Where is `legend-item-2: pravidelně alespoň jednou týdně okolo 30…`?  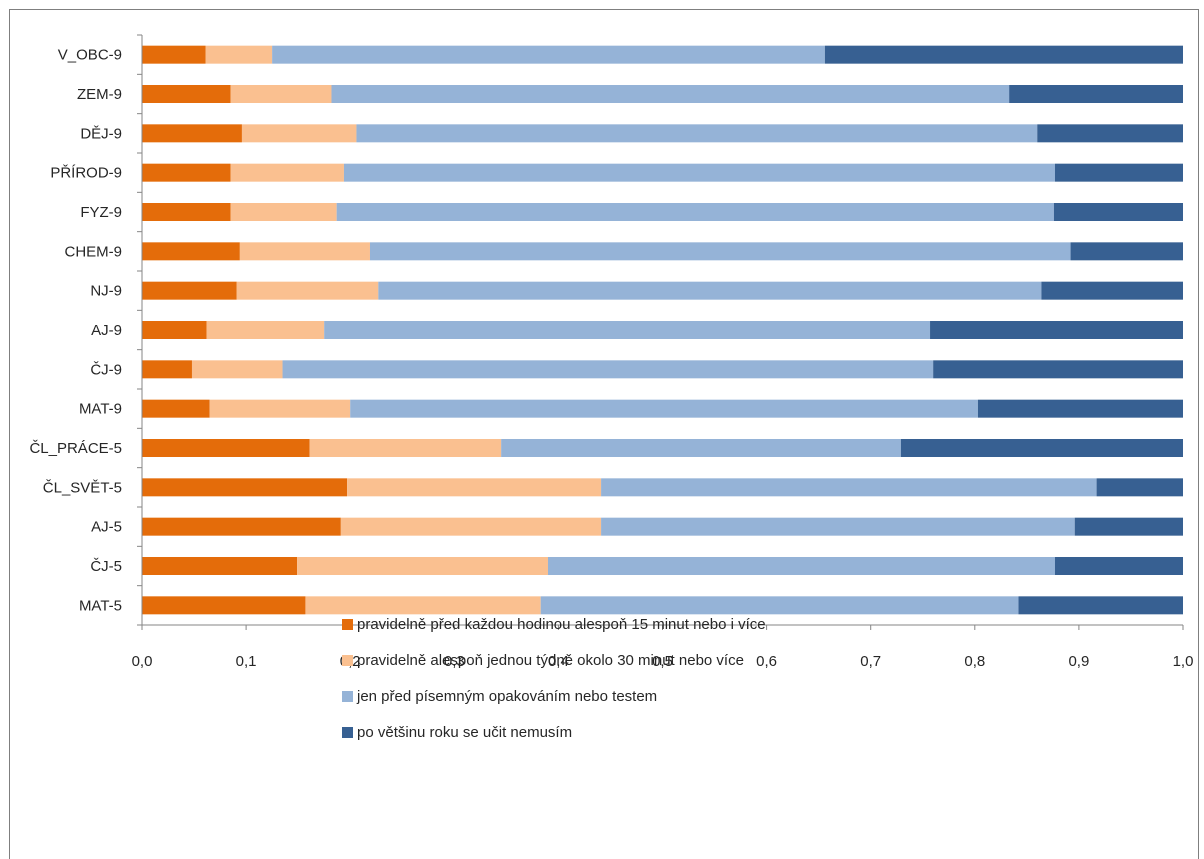
legend-item-2: pravidelně alespoň jednou týdně okolo 30… is located at coordinates (554, 660).